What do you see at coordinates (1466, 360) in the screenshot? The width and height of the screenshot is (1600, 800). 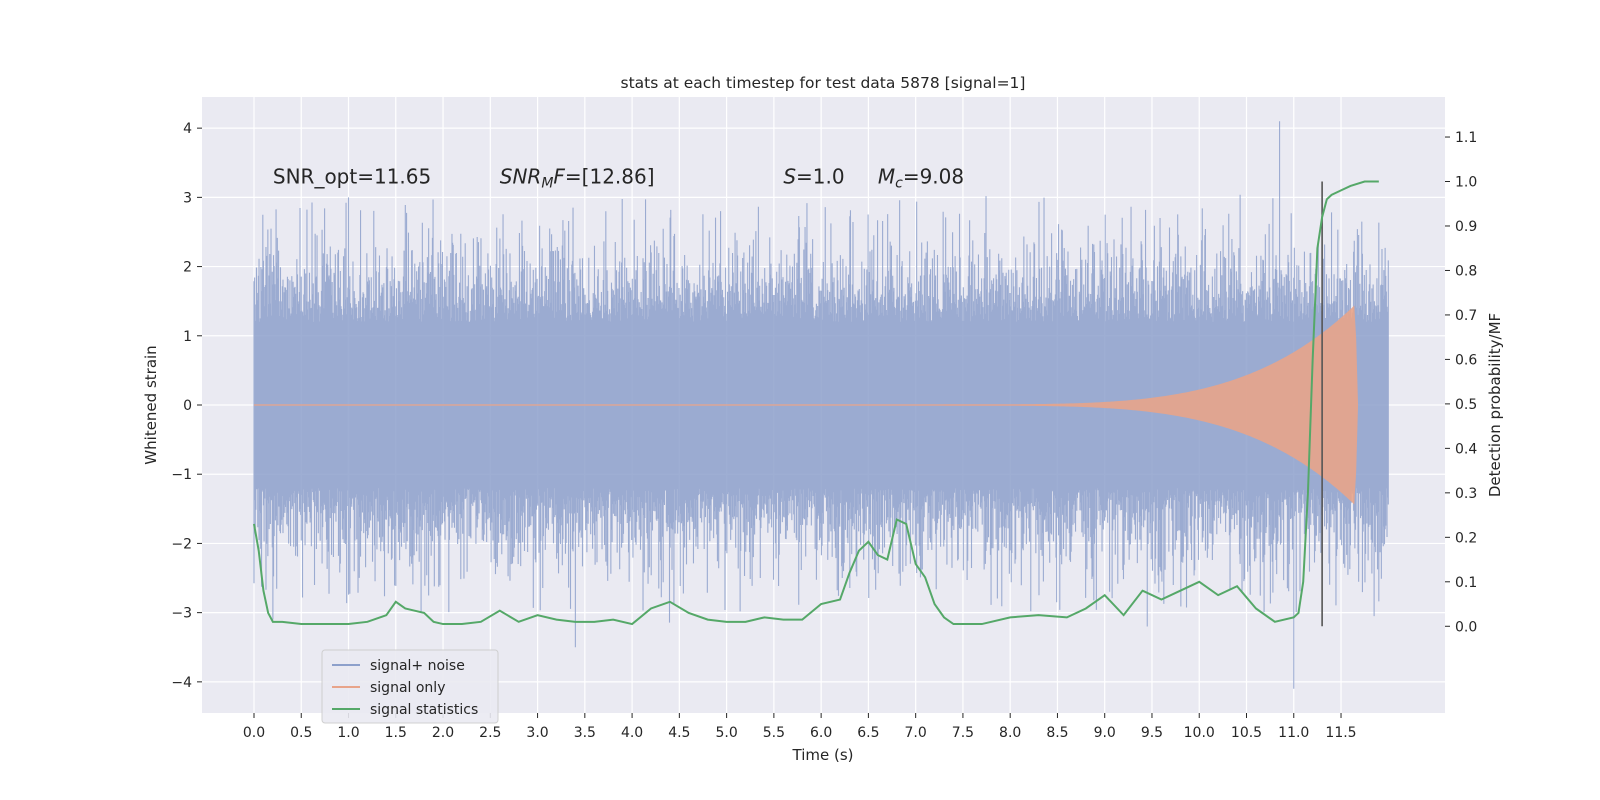 I see `y2-tick-label: 0.6` at bounding box center [1466, 360].